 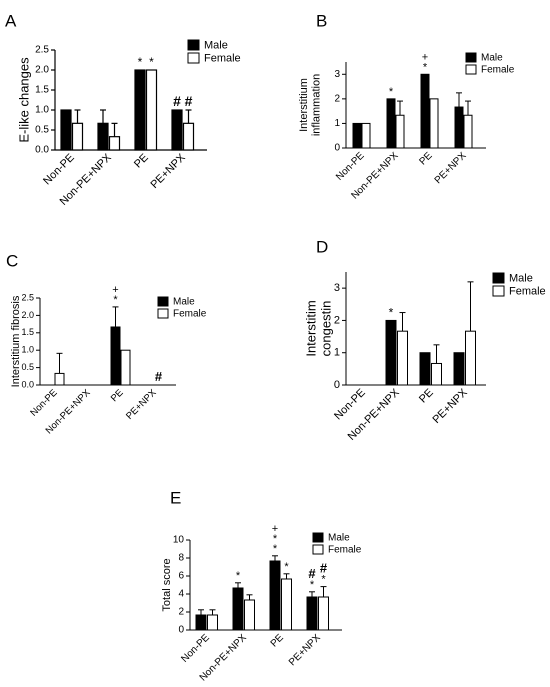 What do you see at coordinates (321, 20) in the screenshot?
I see `panel-label: B` at bounding box center [321, 20].